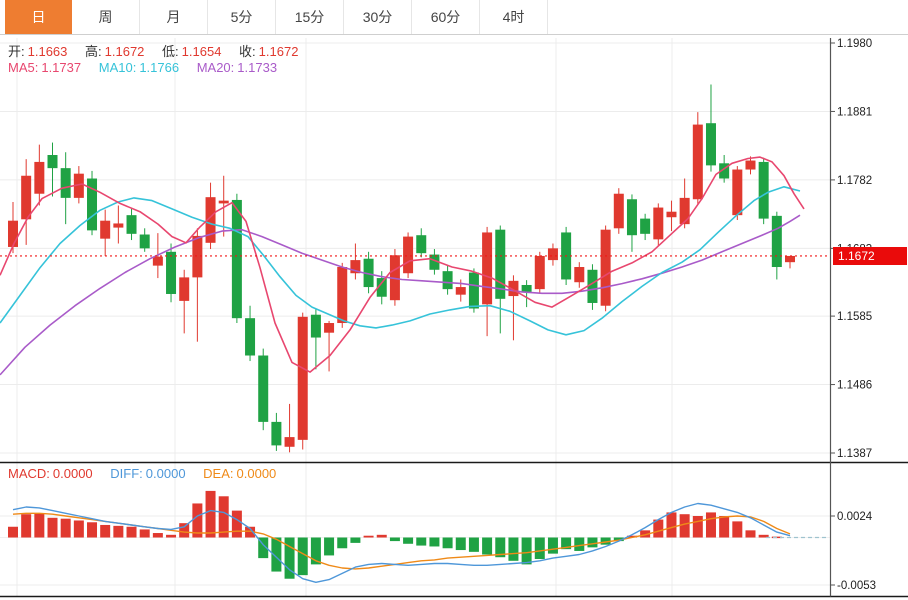  Describe the element at coordinates (870, 256) in the screenshot. I see `current-price-badge: 1.1672` at that location.